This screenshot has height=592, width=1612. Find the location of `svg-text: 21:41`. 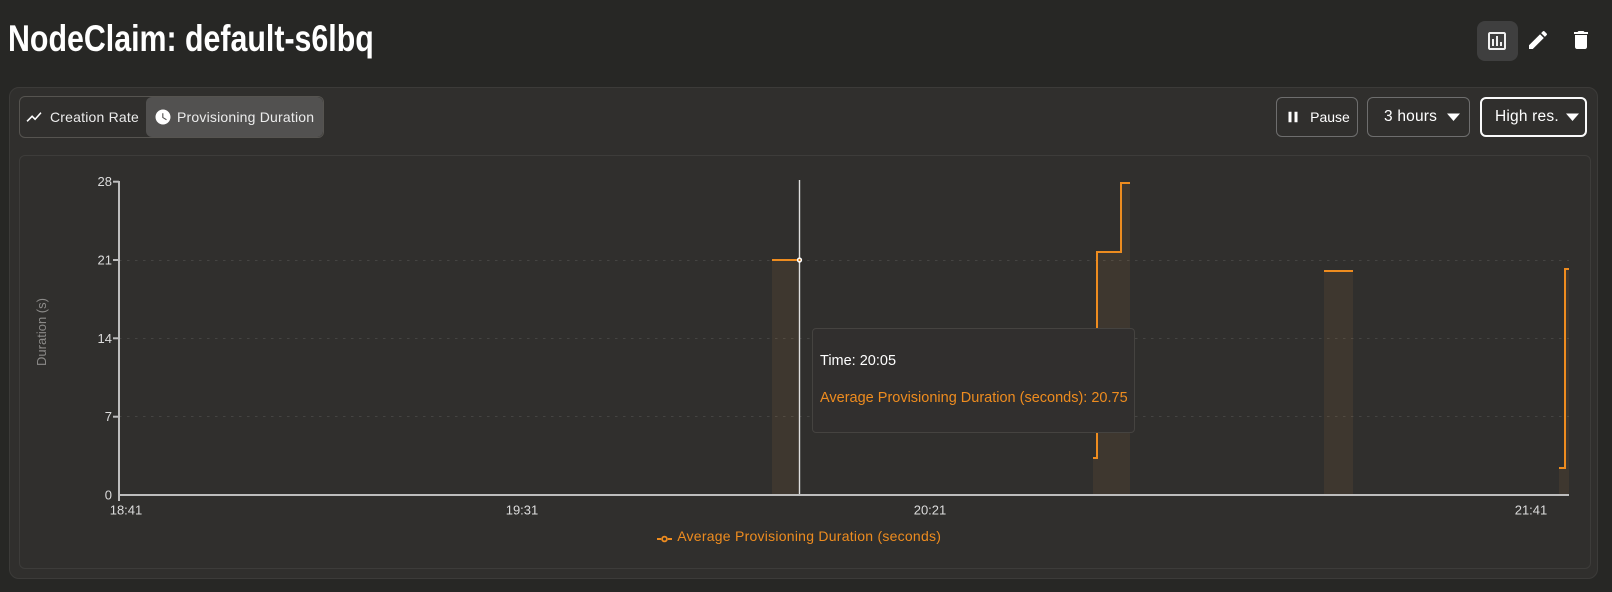

svg-text: 21:41 is located at coordinates (1531, 510).